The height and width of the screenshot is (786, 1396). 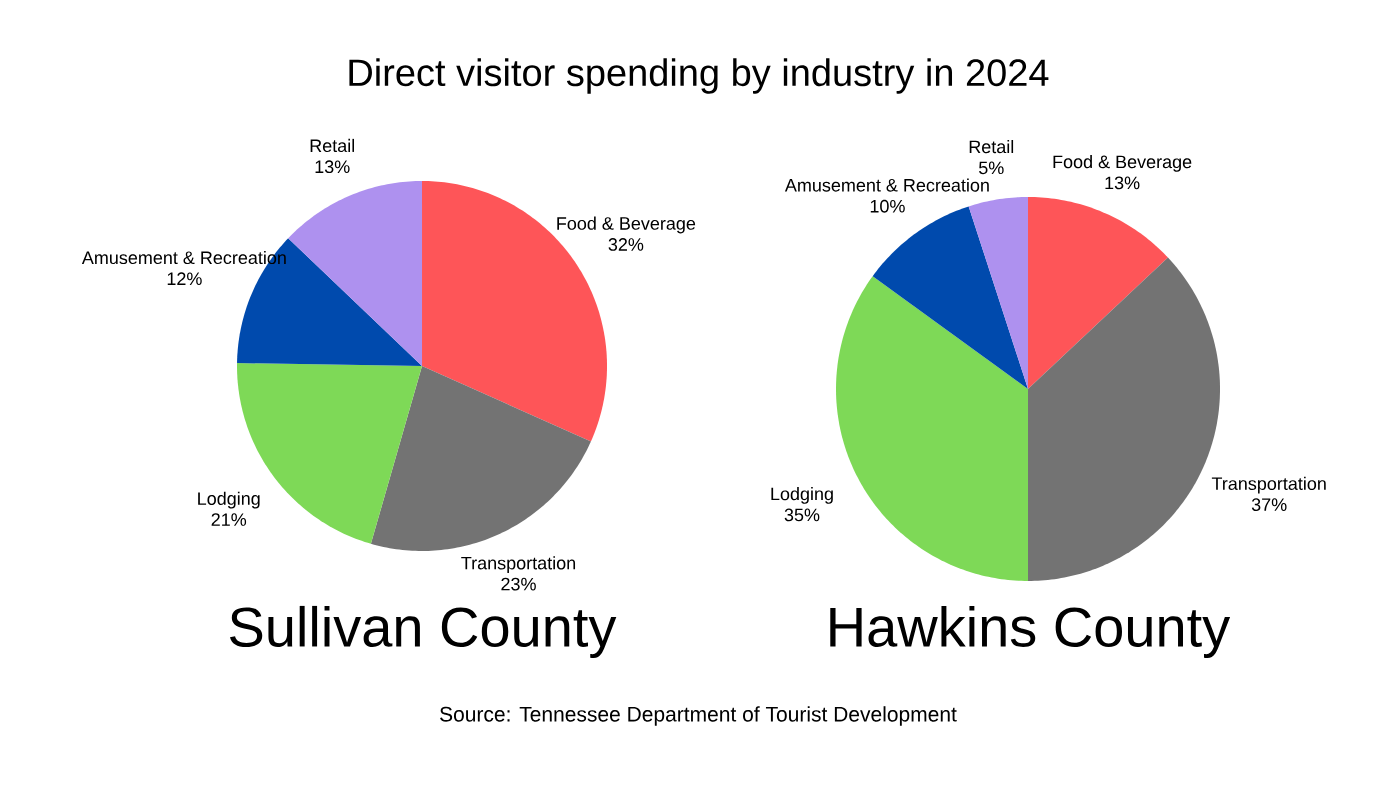 What do you see at coordinates (1269, 505) in the screenshot?
I see `data-label: 37%` at bounding box center [1269, 505].